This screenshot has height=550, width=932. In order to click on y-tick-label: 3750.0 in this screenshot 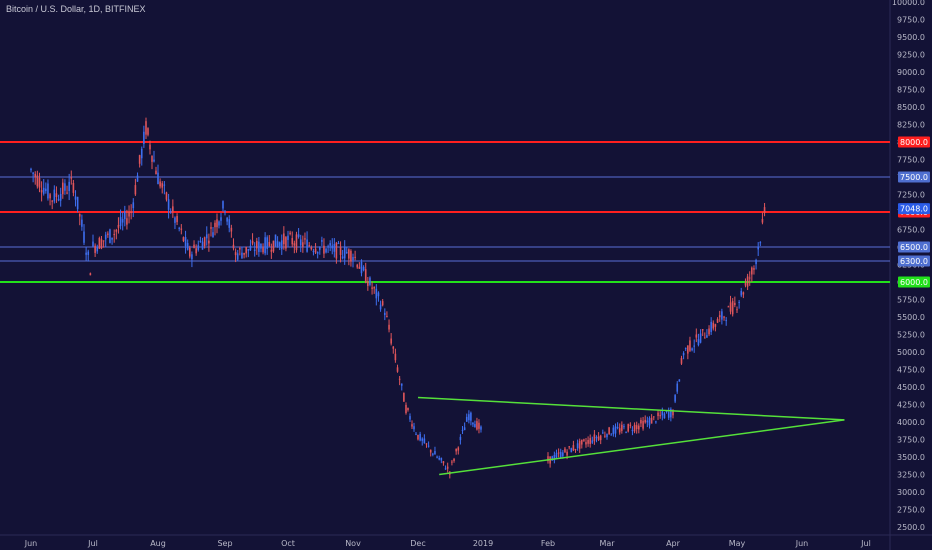, I will do `click(911, 440)`.